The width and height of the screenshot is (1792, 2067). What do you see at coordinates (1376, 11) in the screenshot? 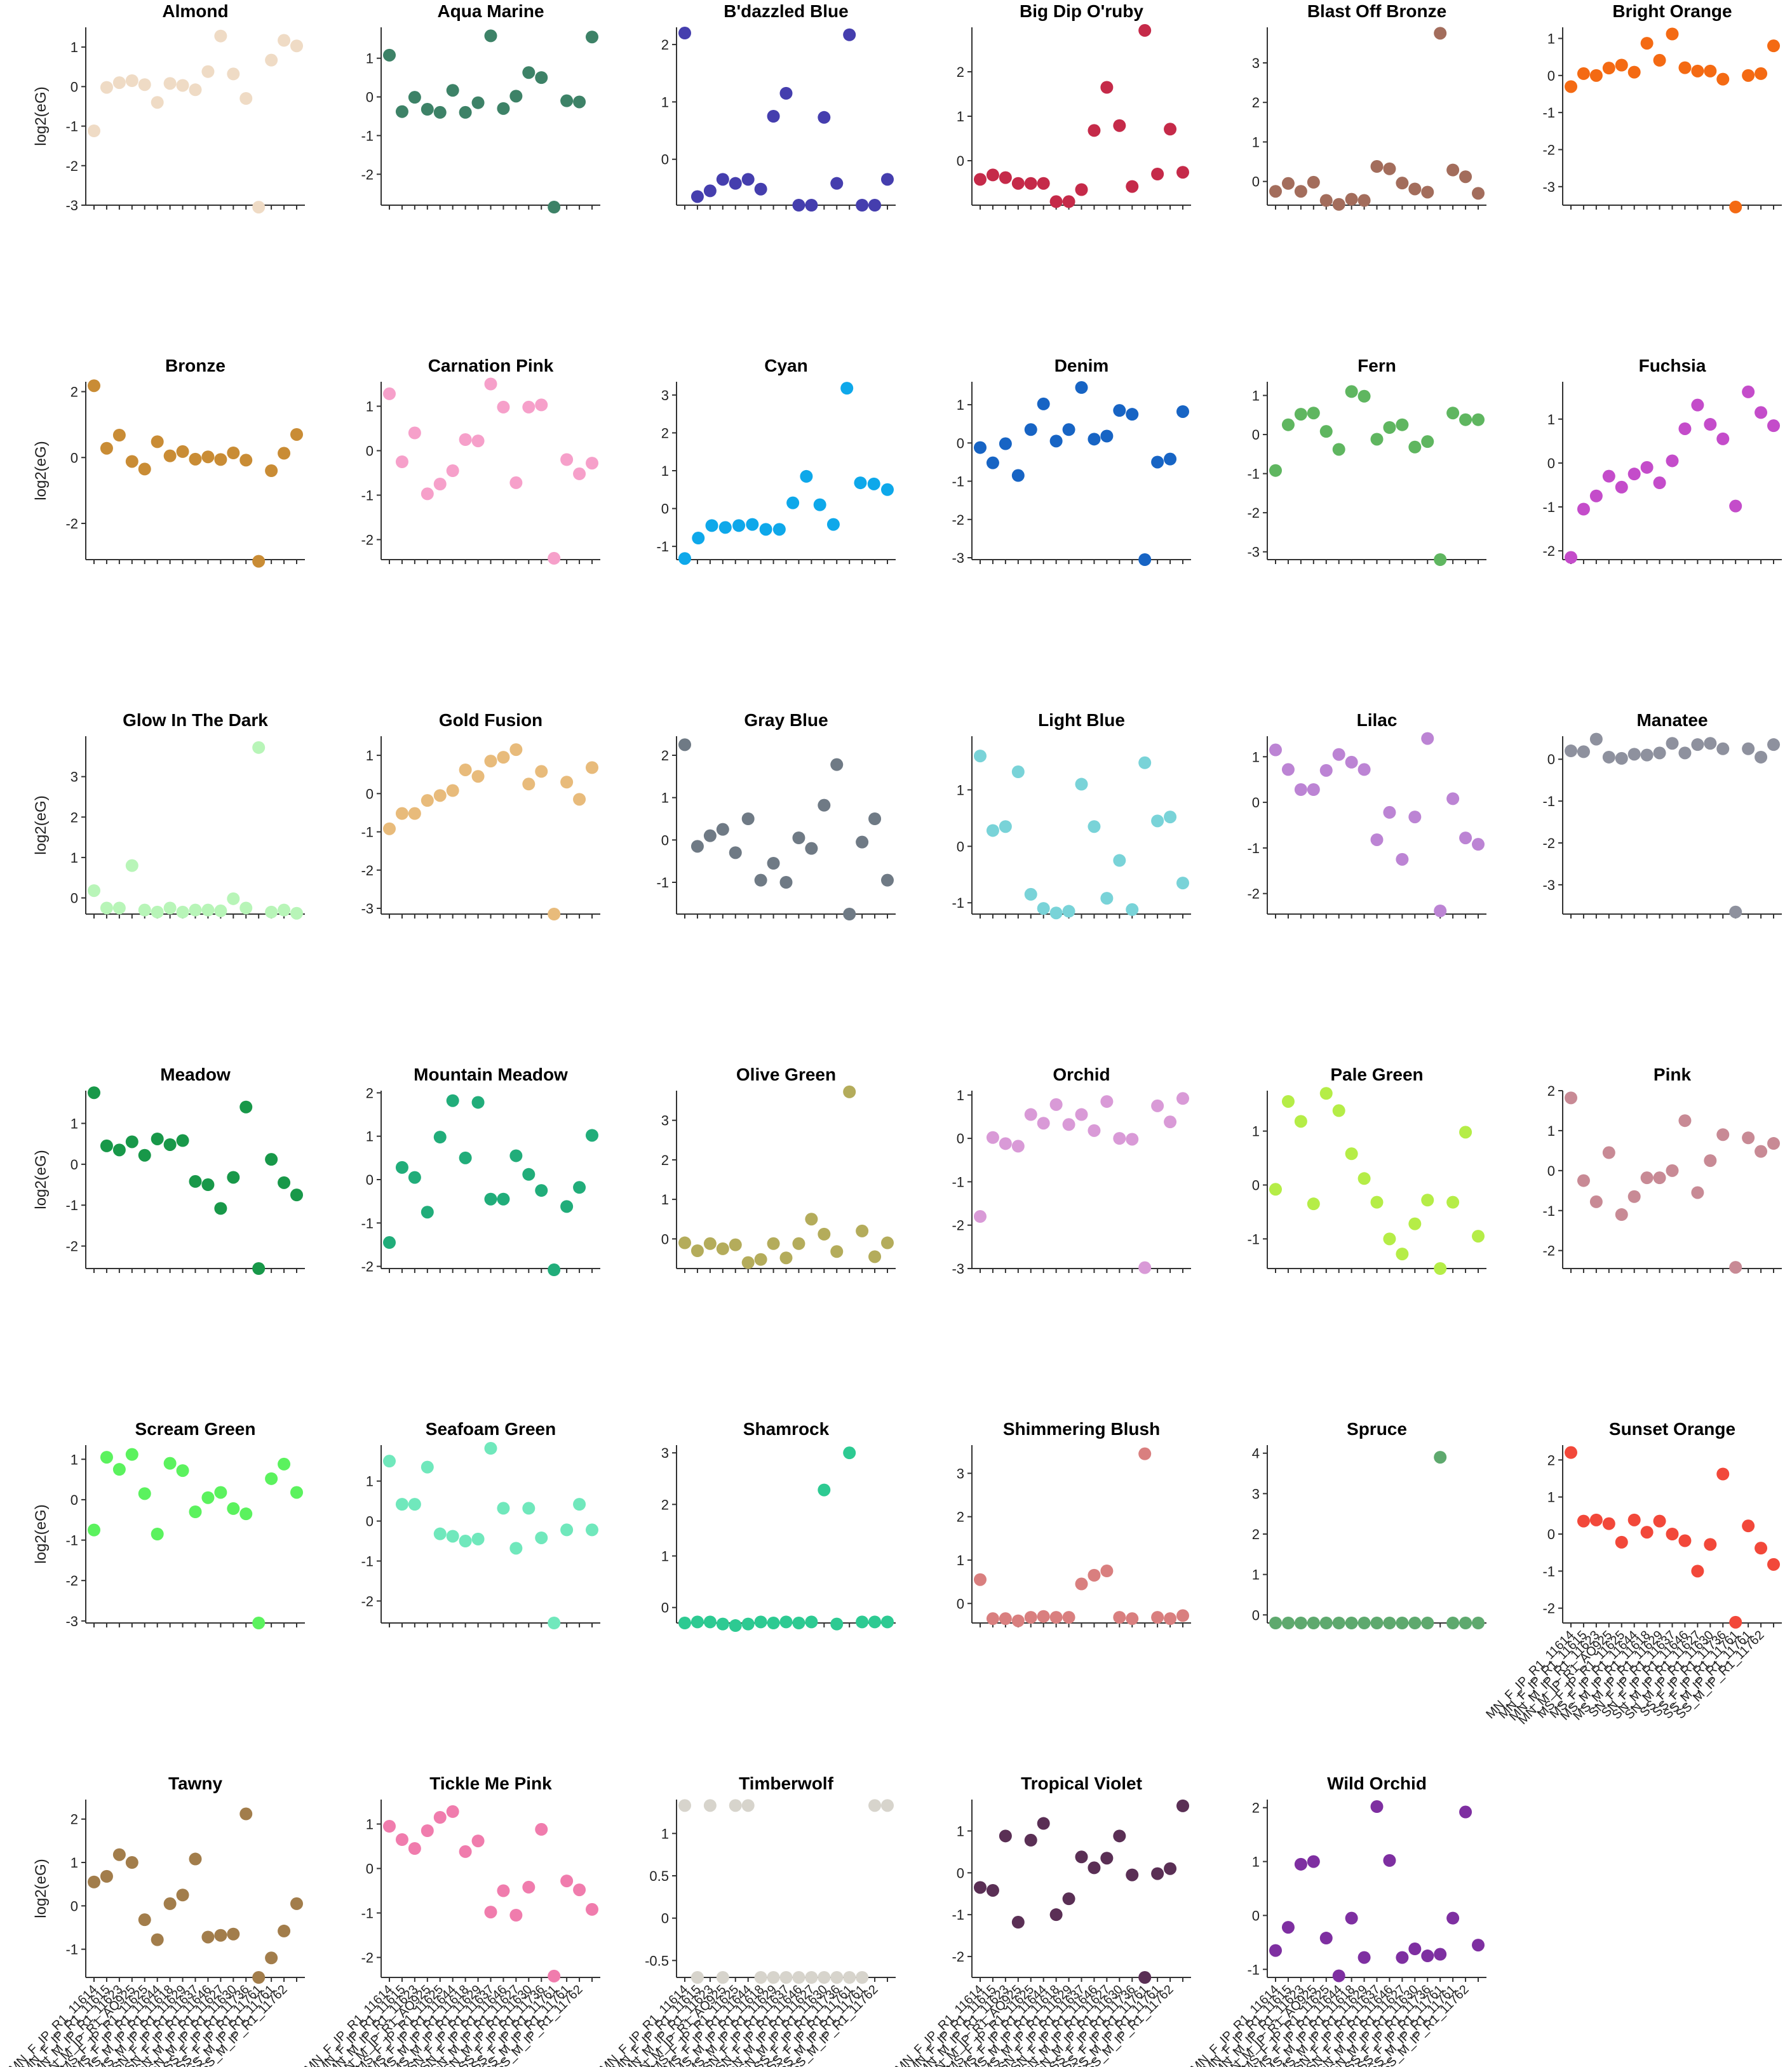
I see `facet-title: Blast Off Bronze` at bounding box center [1376, 11].